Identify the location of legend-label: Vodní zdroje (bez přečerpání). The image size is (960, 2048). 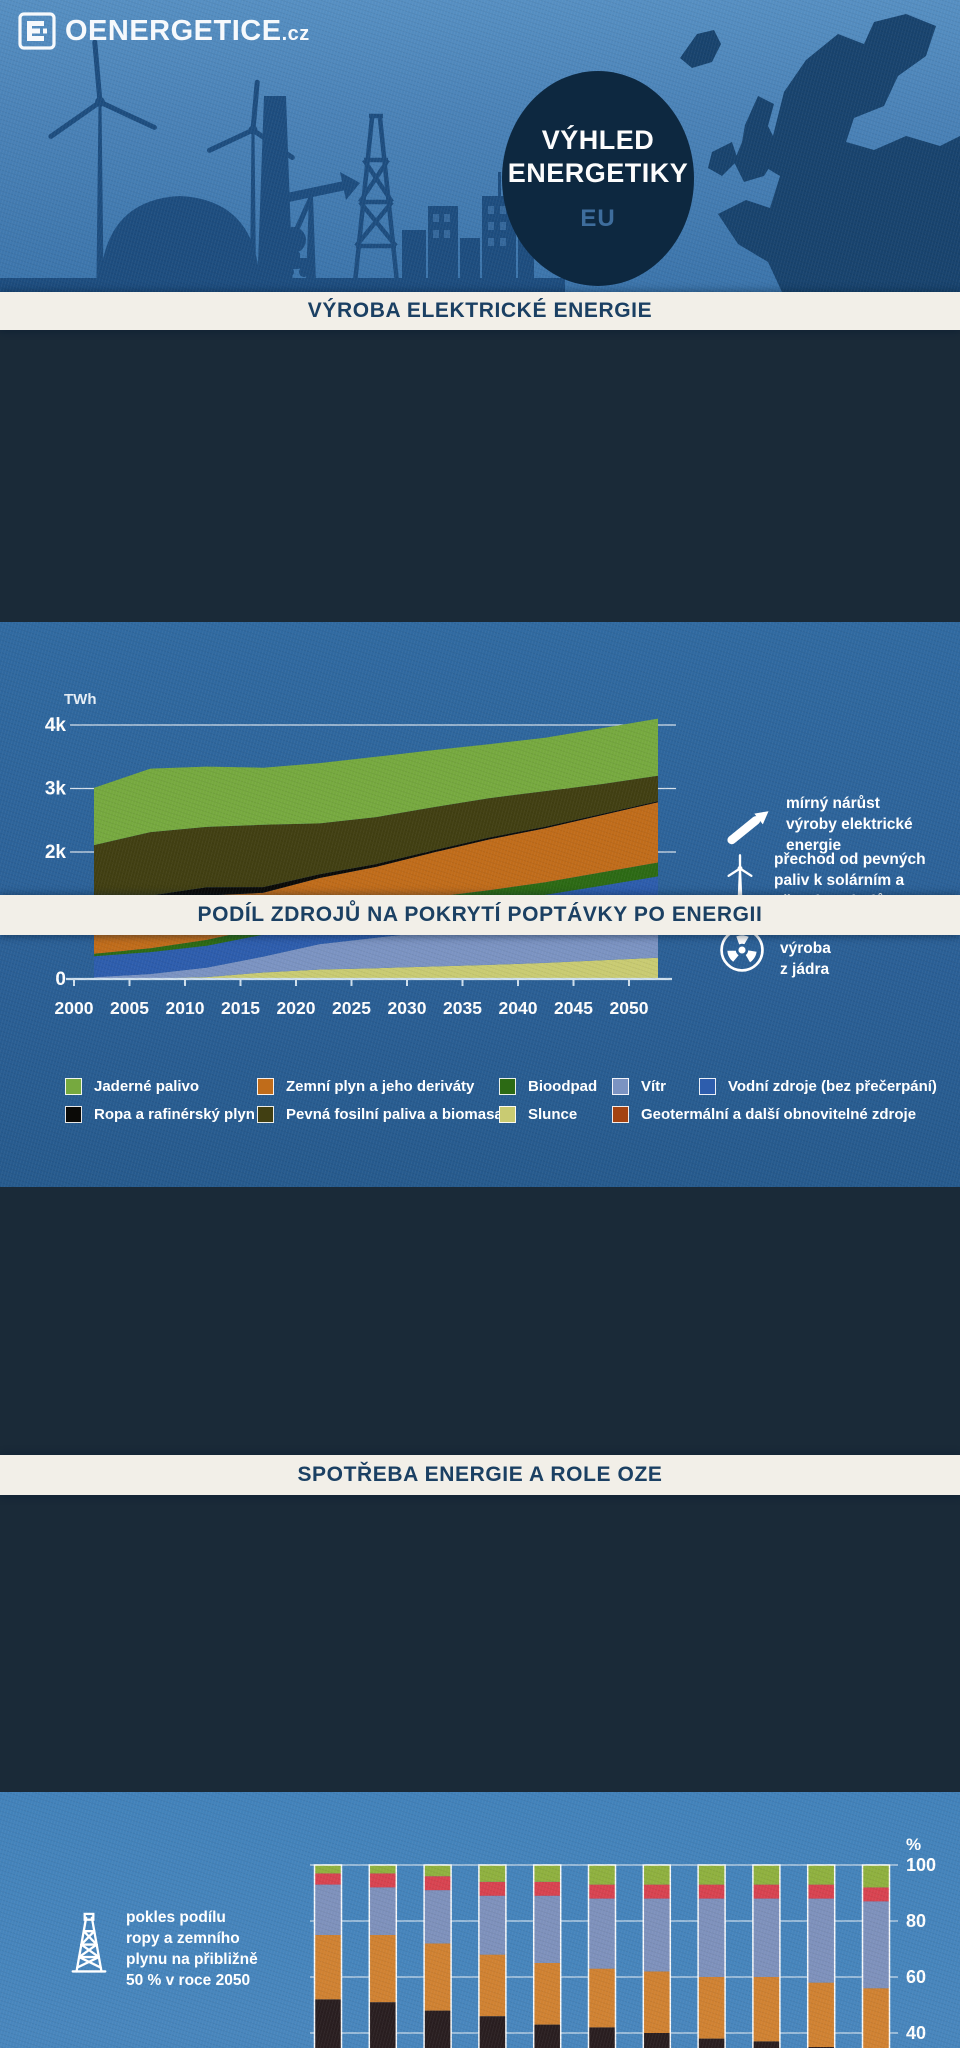
(832, 1086).